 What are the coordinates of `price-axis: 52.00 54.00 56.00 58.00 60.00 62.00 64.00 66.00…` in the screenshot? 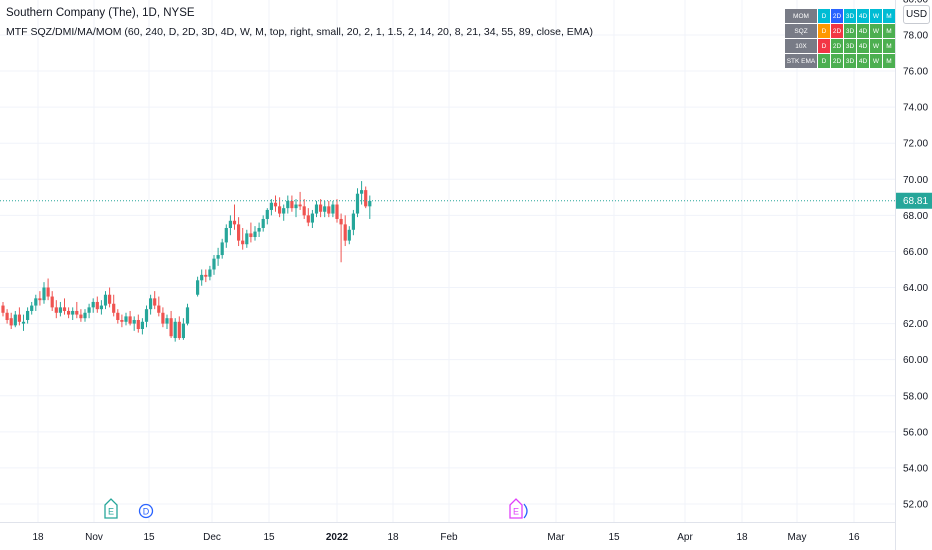 It's located at (915, 255).